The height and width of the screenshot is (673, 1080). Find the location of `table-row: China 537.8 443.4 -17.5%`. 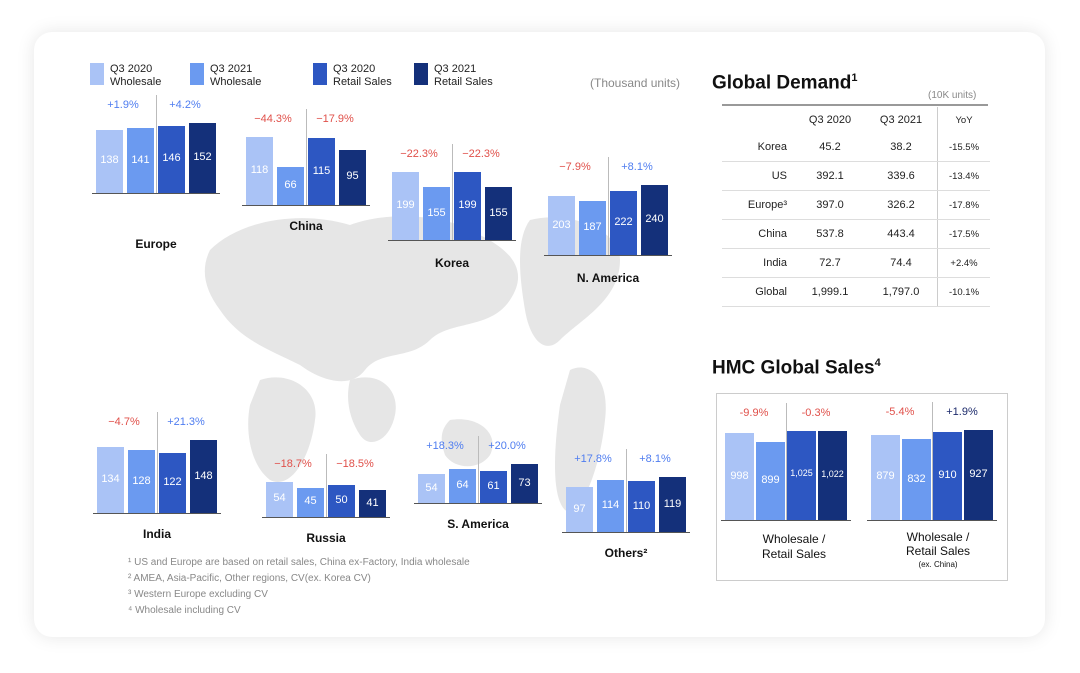

table-row: China 537.8 443.4 -17.5% is located at coordinates (856, 234).